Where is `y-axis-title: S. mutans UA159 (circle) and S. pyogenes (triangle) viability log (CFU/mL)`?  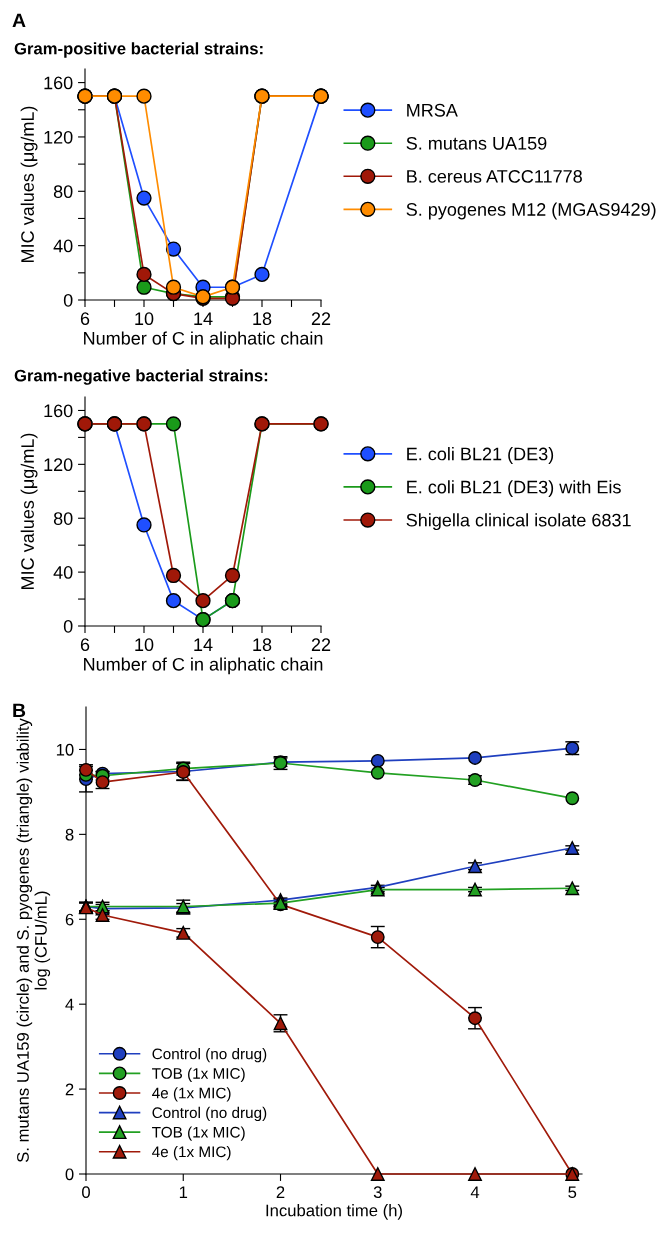 y-axis-title: S. mutans UA159 (circle) and S. pyogenes (triangle) viability log (CFU/mL) is located at coordinates (33, 940).